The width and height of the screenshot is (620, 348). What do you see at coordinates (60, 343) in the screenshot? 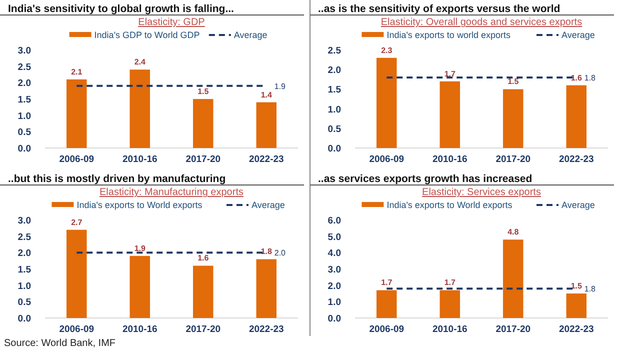
I see `source-note: Source: World Bank, IMF` at bounding box center [60, 343].